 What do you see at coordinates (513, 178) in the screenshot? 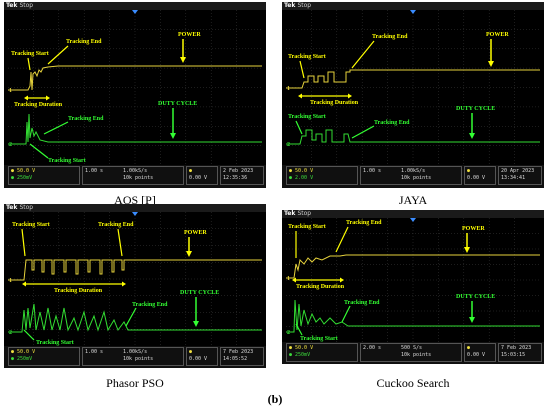
I see `time: 13:34:41` at bounding box center [513, 178].